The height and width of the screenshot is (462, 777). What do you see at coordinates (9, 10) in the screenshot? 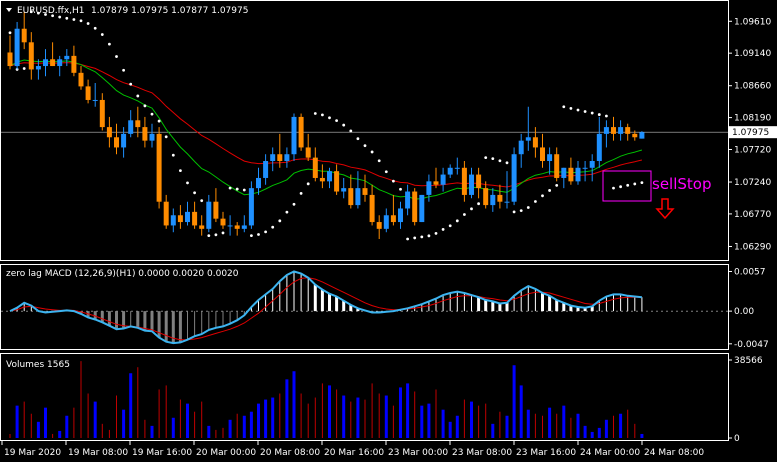
I see `menu-triangle-icon` at bounding box center [9, 10].